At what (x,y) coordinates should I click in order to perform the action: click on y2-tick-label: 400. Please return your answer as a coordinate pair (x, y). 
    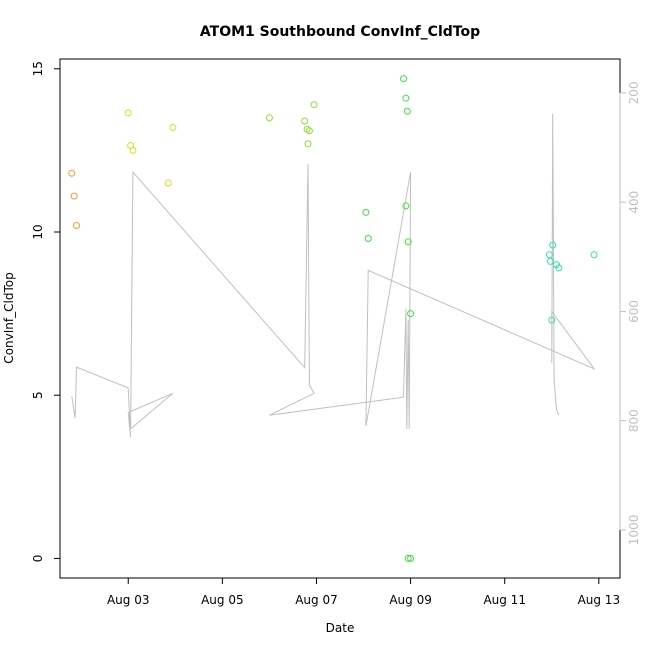
    Looking at the image, I should click on (634, 202).